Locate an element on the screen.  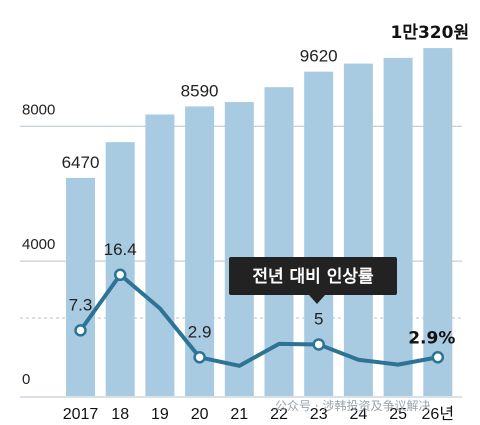
bar-label-23: 9620 is located at coordinates (319, 56).